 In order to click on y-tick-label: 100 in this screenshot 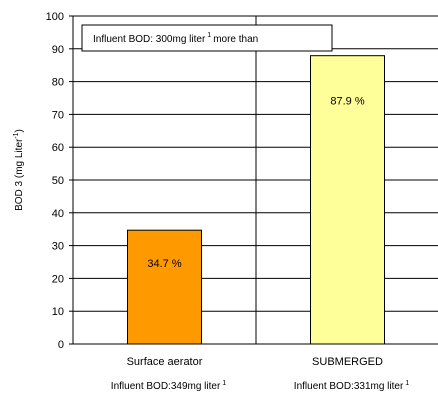, I will do `click(55, 17)`.